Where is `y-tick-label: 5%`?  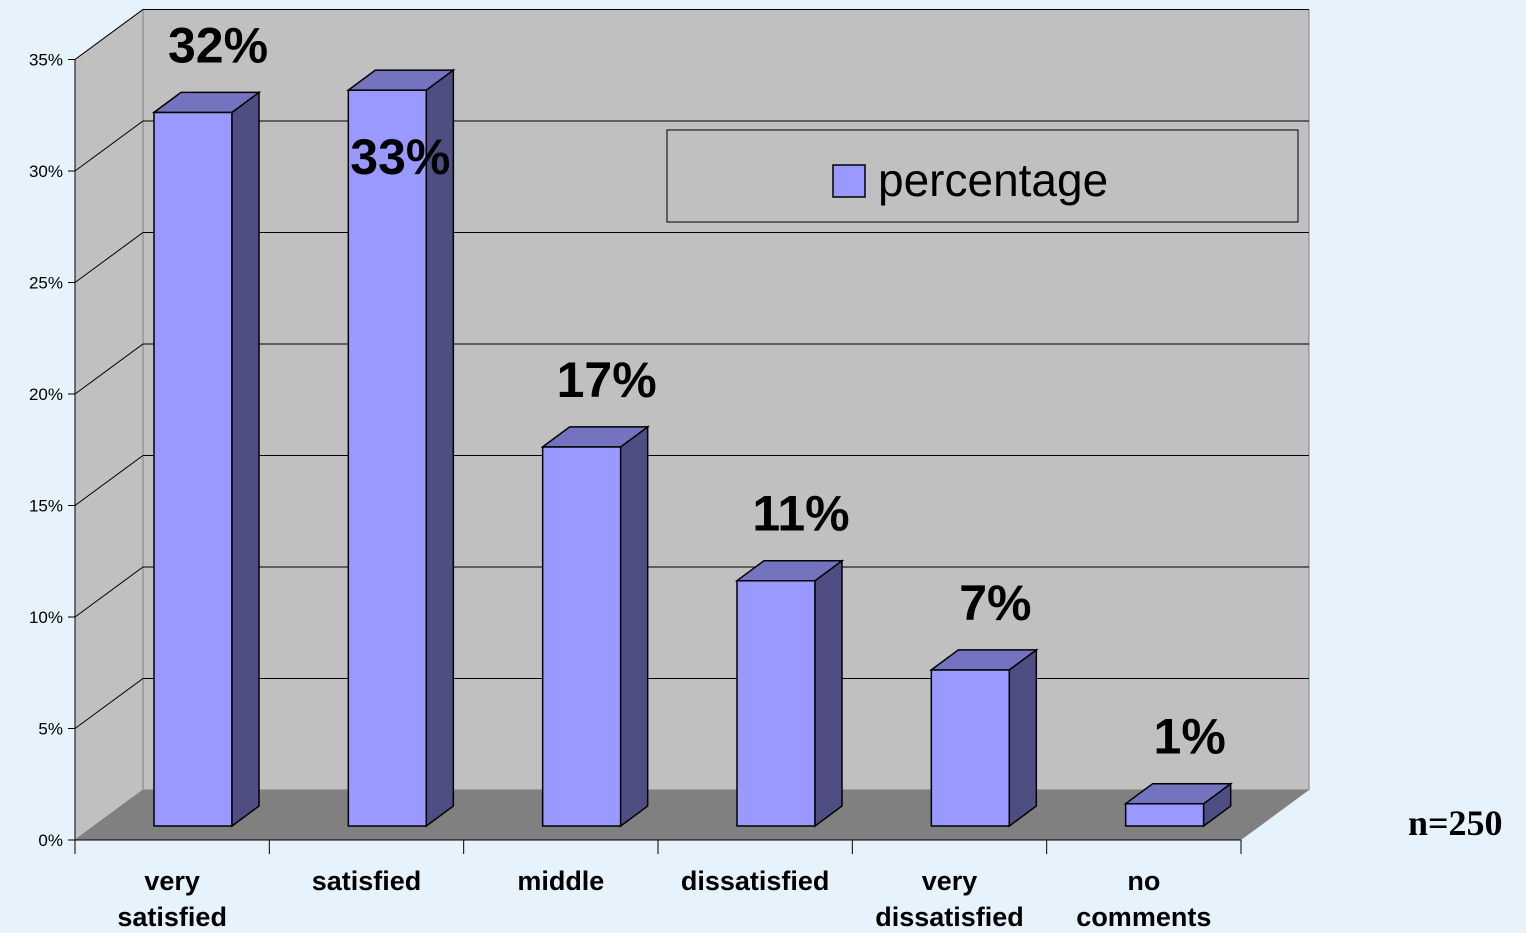
y-tick-label: 5% is located at coordinates (50, 729).